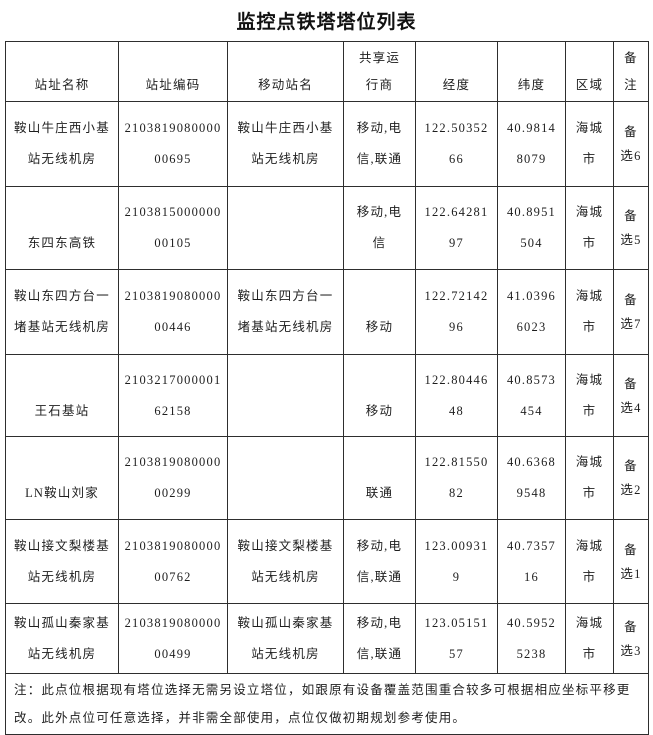 The width and height of the screenshot is (653, 735). I want to click on cell-latitude: 40.735716, so click(531, 561).